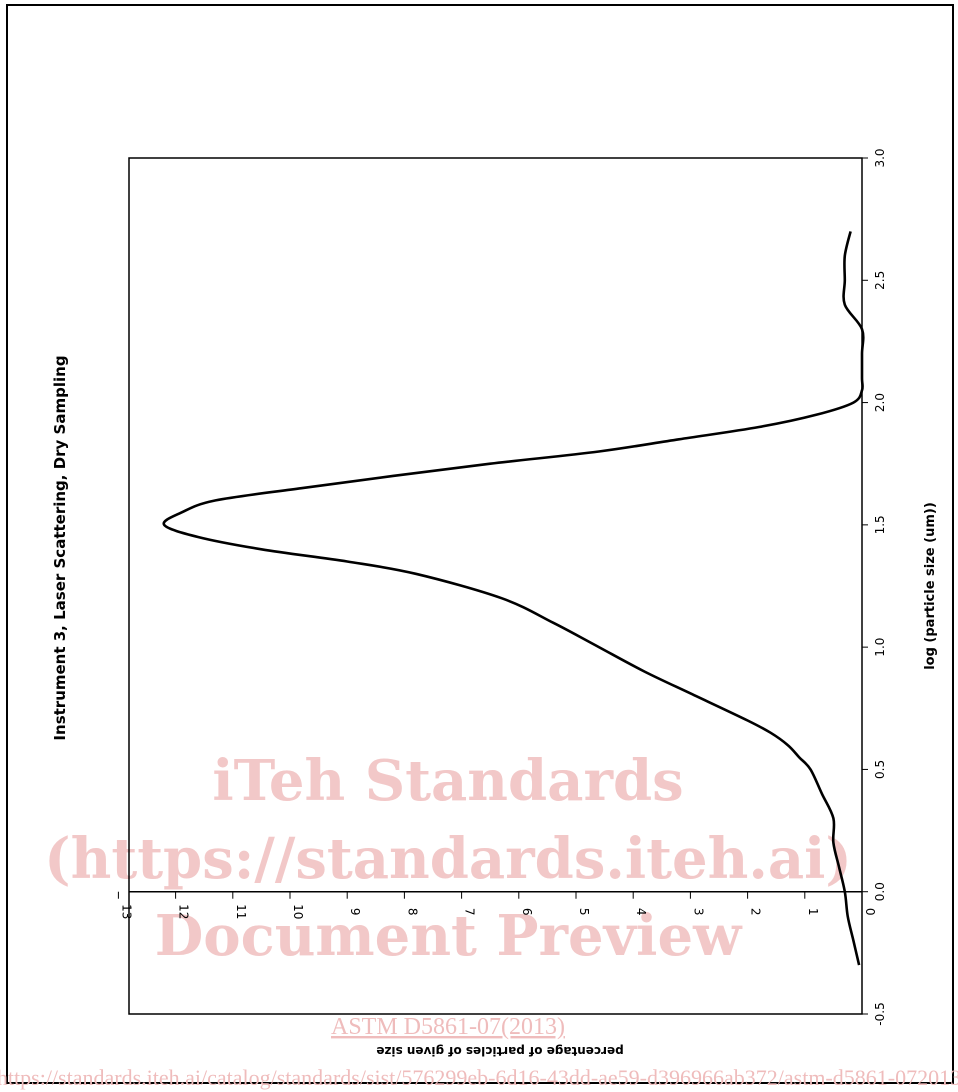 Image resolution: width=958 pixels, height=1092 pixels. Describe the element at coordinates (880, 891) in the screenshot. I see `x-tick-label: 0.0` at that location.